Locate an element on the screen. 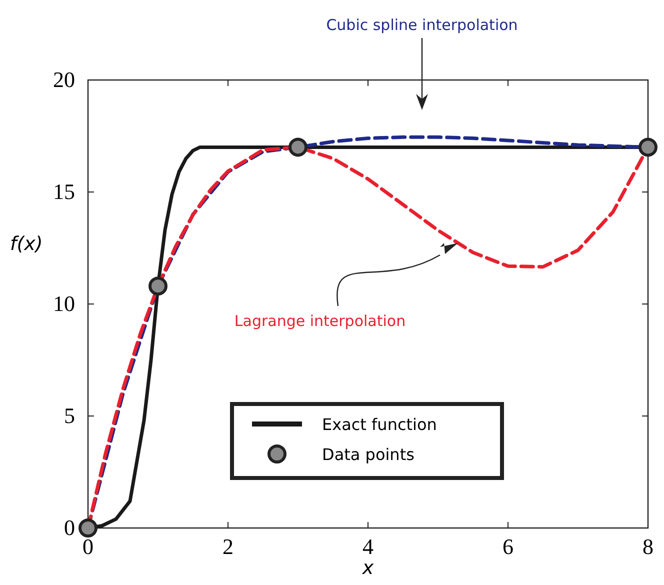 The image size is (664, 585). y-tick-label: 15 is located at coordinates (64, 191).